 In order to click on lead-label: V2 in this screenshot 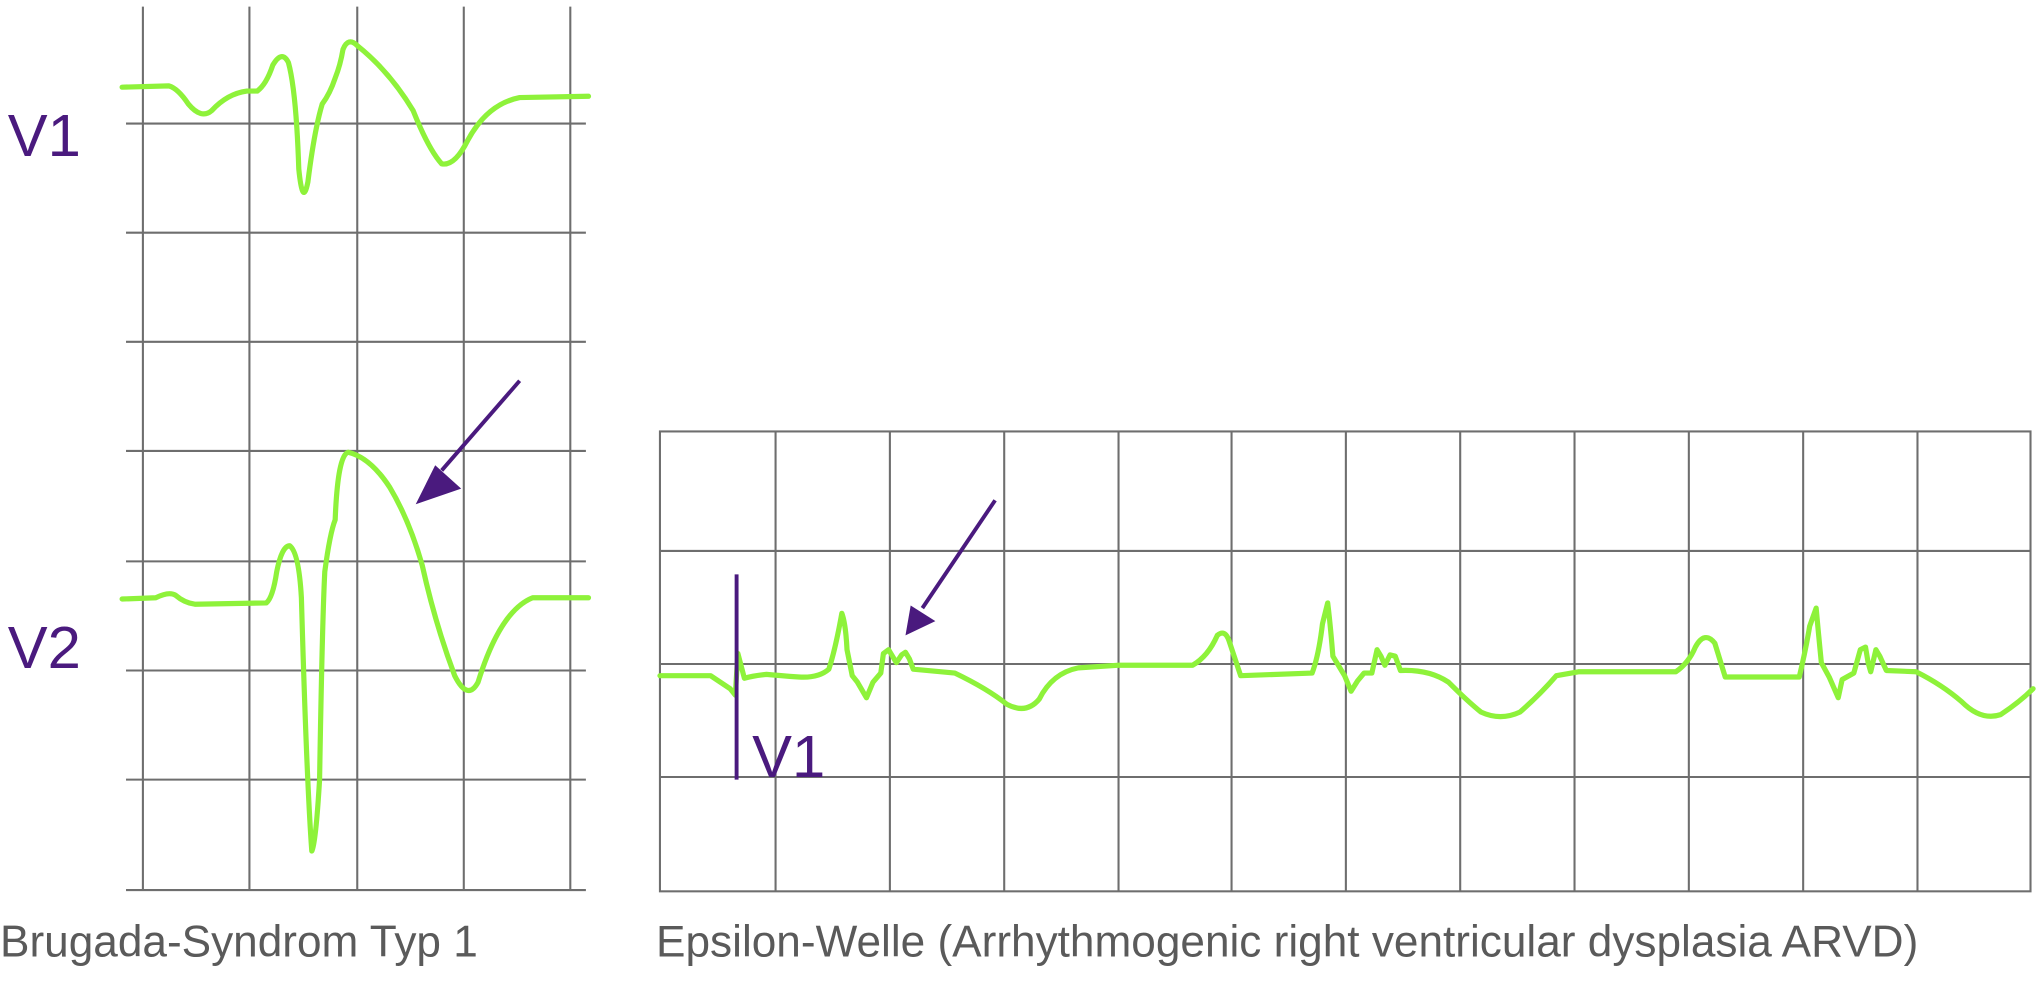, I will do `click(44, 647)`.